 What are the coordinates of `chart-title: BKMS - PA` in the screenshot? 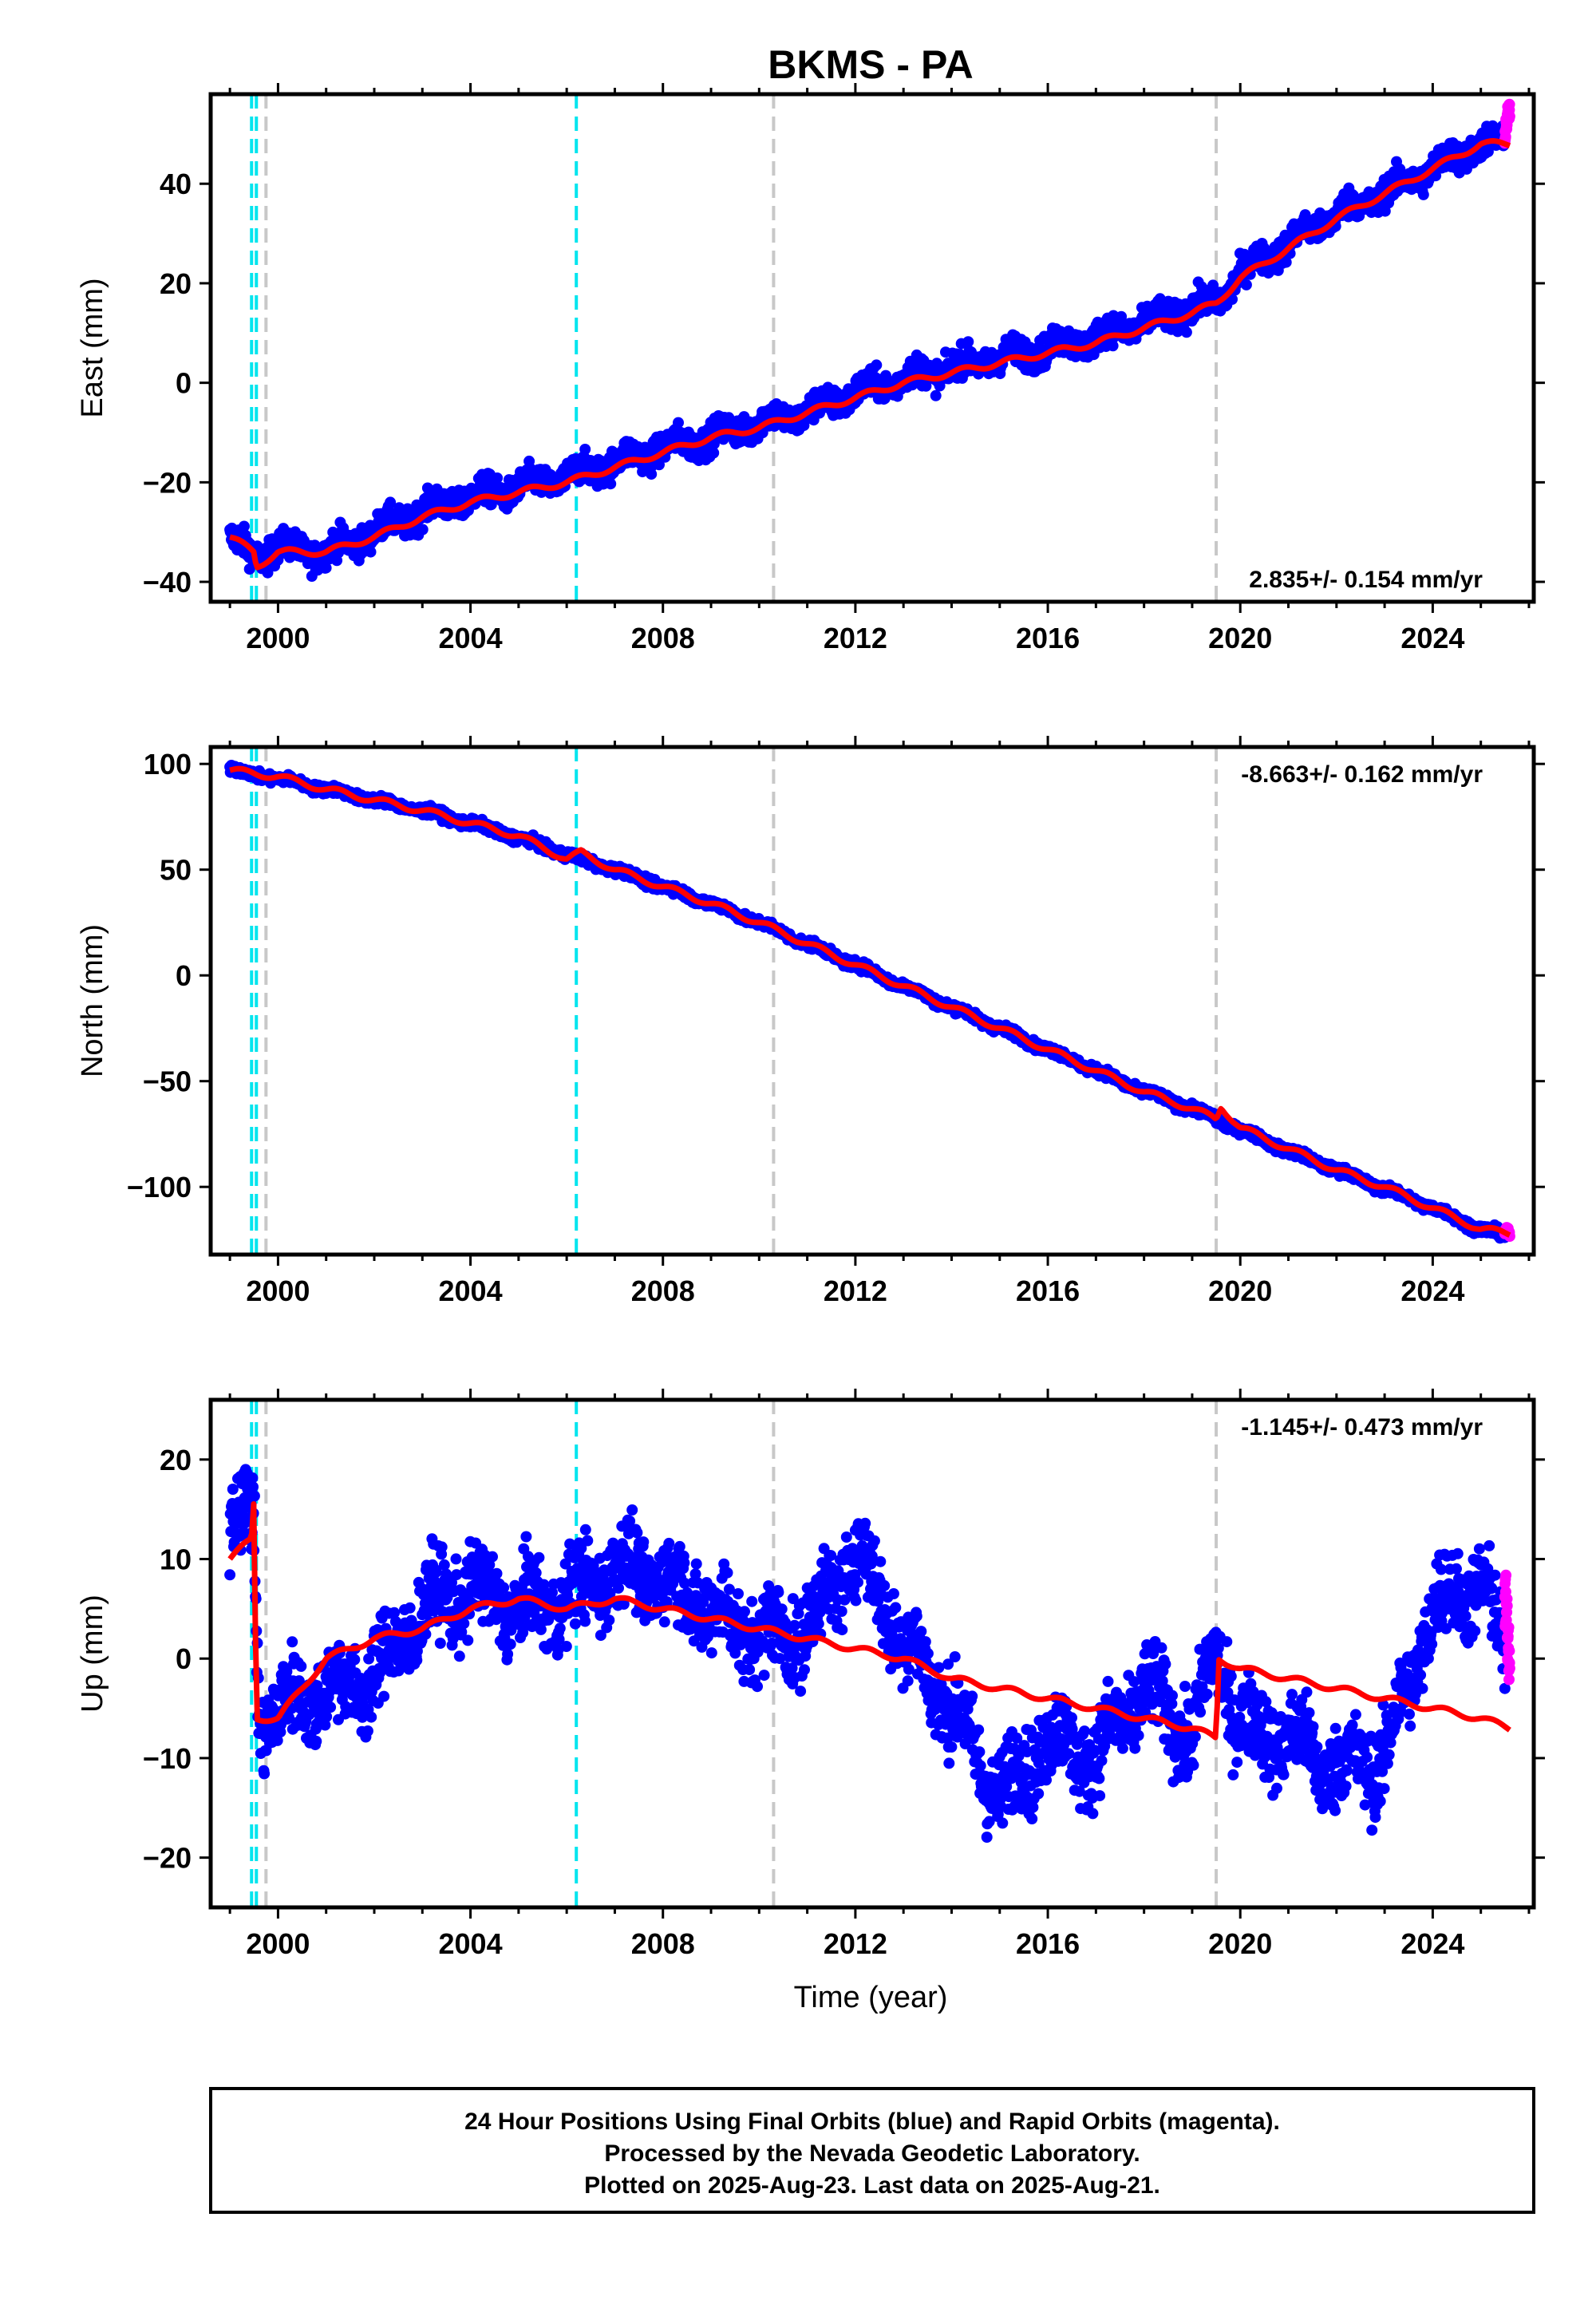 It's located at (870, 64).